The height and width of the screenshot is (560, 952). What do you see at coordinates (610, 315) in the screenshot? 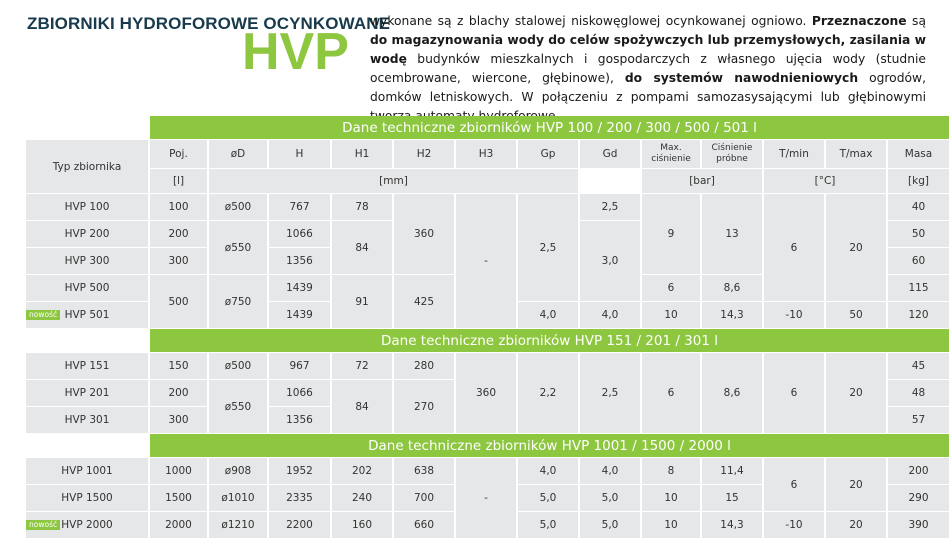
I see `gd-cell: 4,0` at bounding box center [610, 315].